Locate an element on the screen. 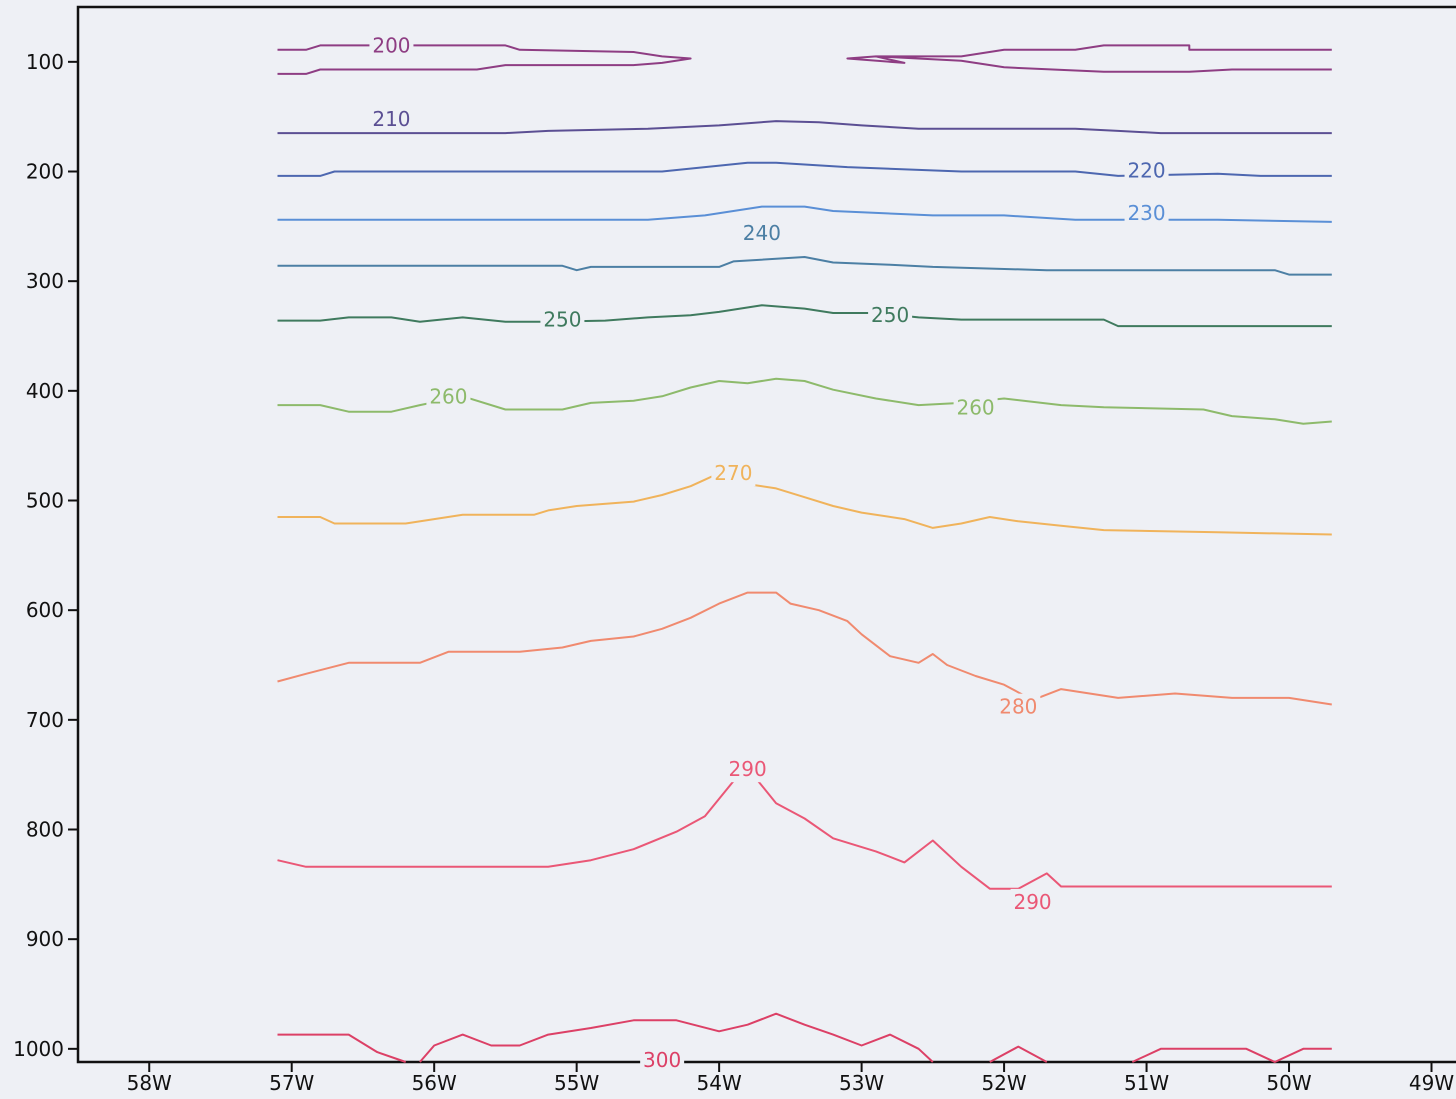 The width and height of the screenshot is (1456, 1099). x-axis: 58W 57W 56W 55W 54W 53W 52W 51W 50W 49W is located at coordinates (790, 1078).